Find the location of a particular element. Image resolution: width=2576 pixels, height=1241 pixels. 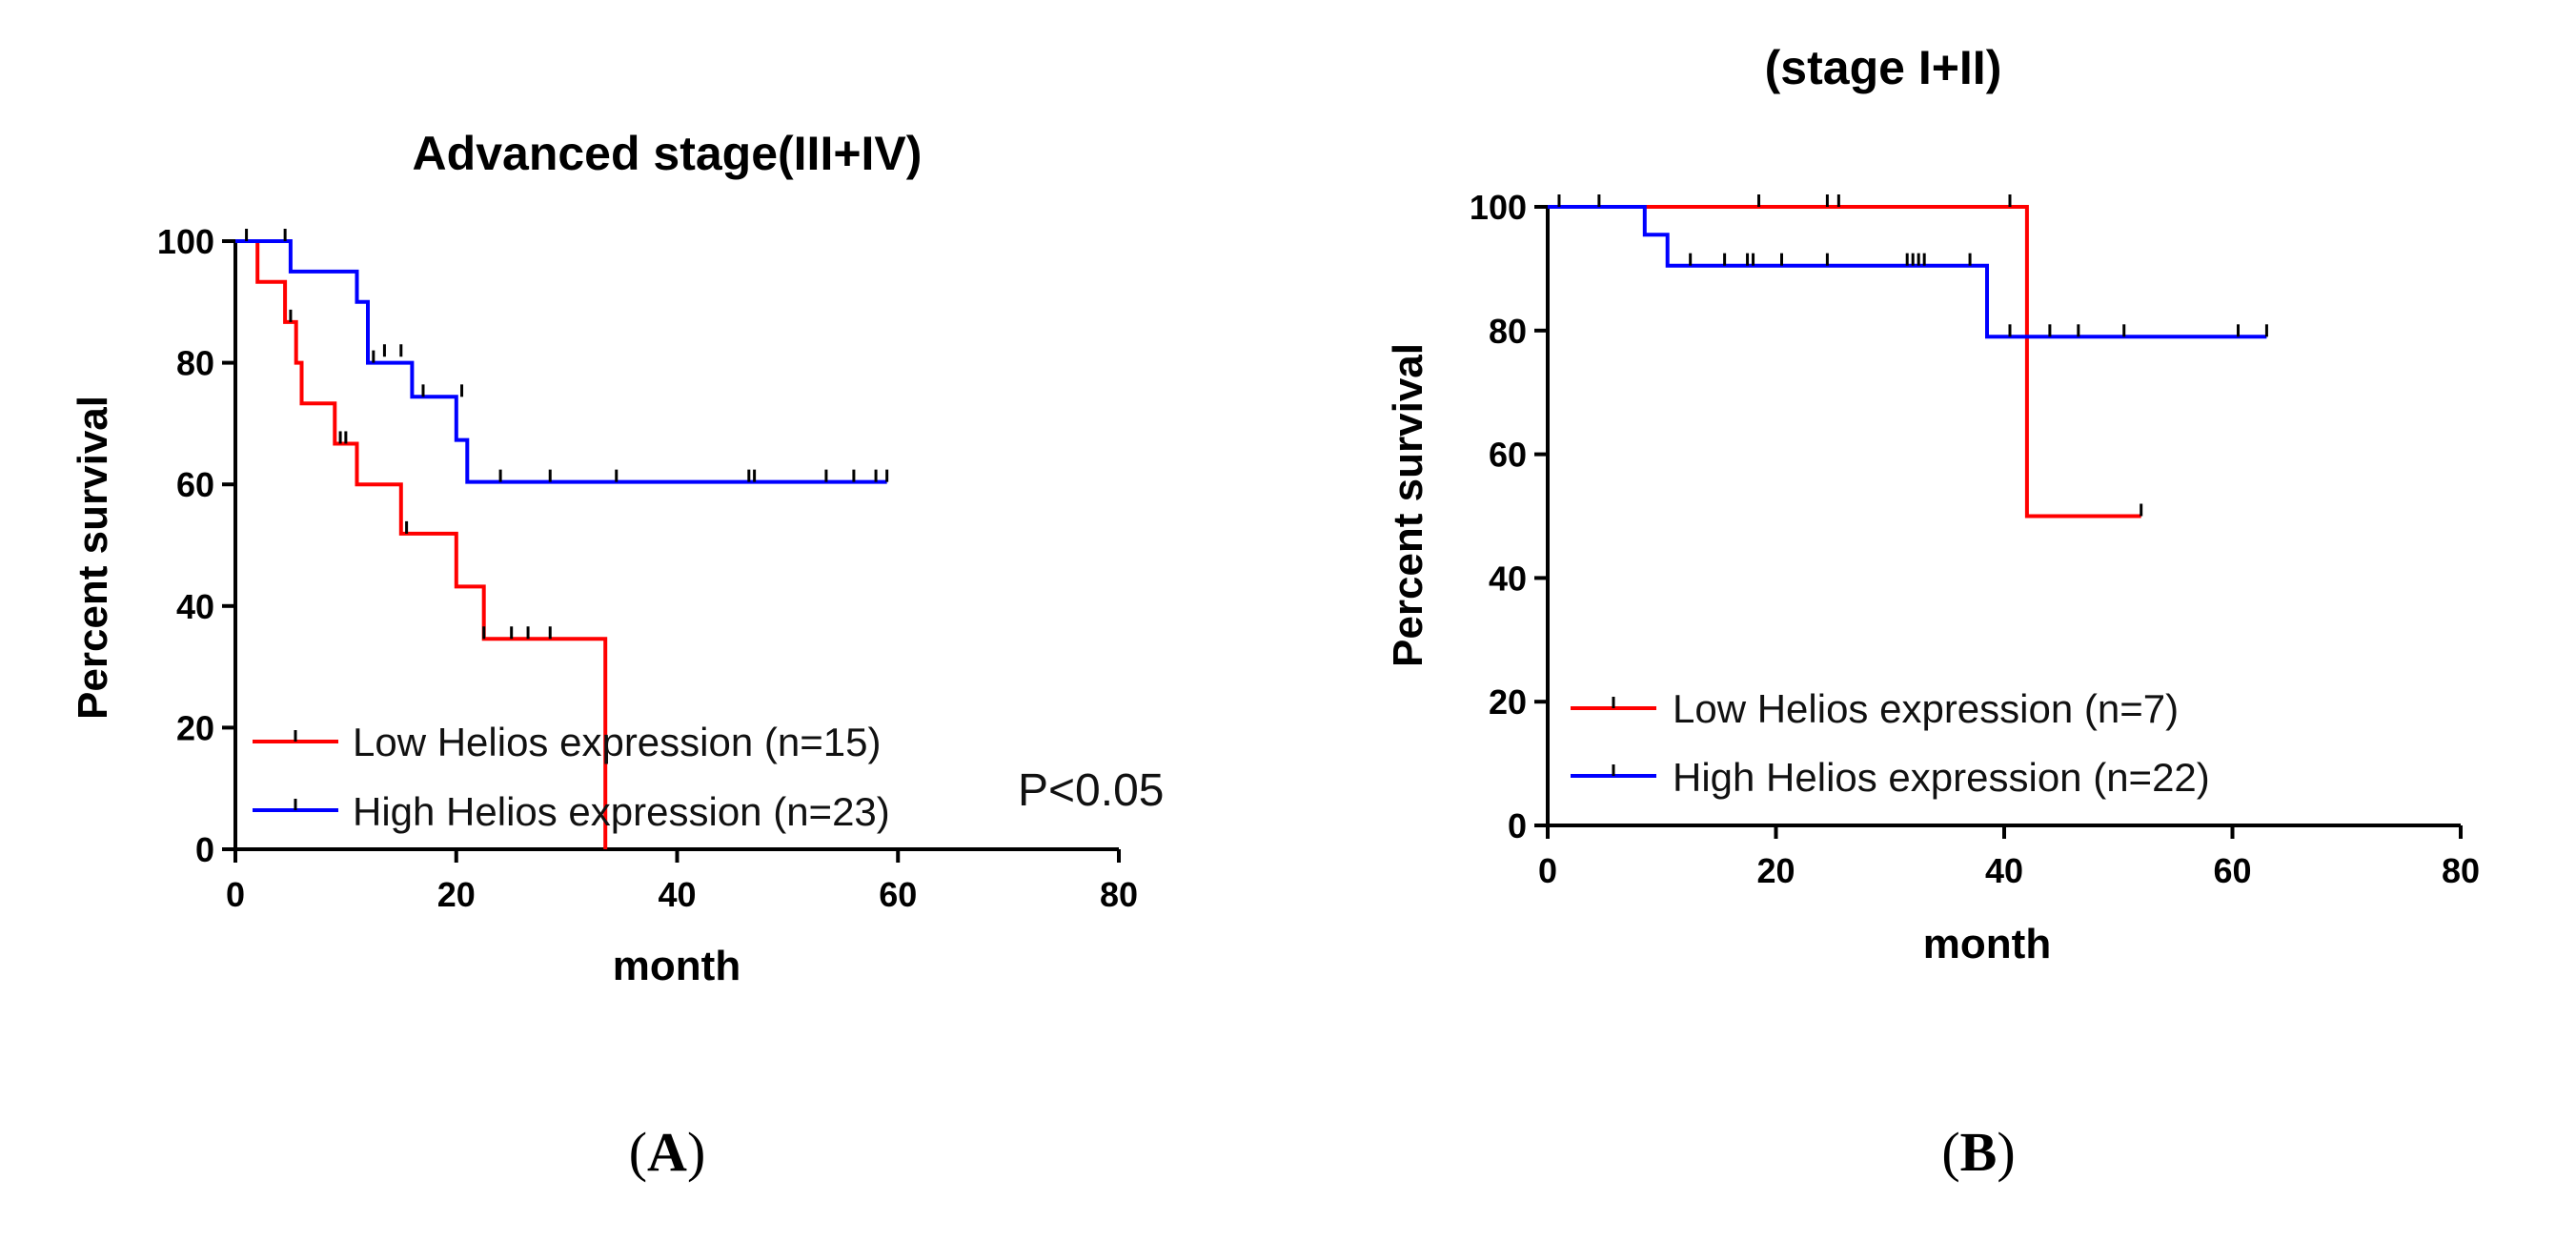

chart-a-y-tick-label: 0 is located at coordinates (204, 849).